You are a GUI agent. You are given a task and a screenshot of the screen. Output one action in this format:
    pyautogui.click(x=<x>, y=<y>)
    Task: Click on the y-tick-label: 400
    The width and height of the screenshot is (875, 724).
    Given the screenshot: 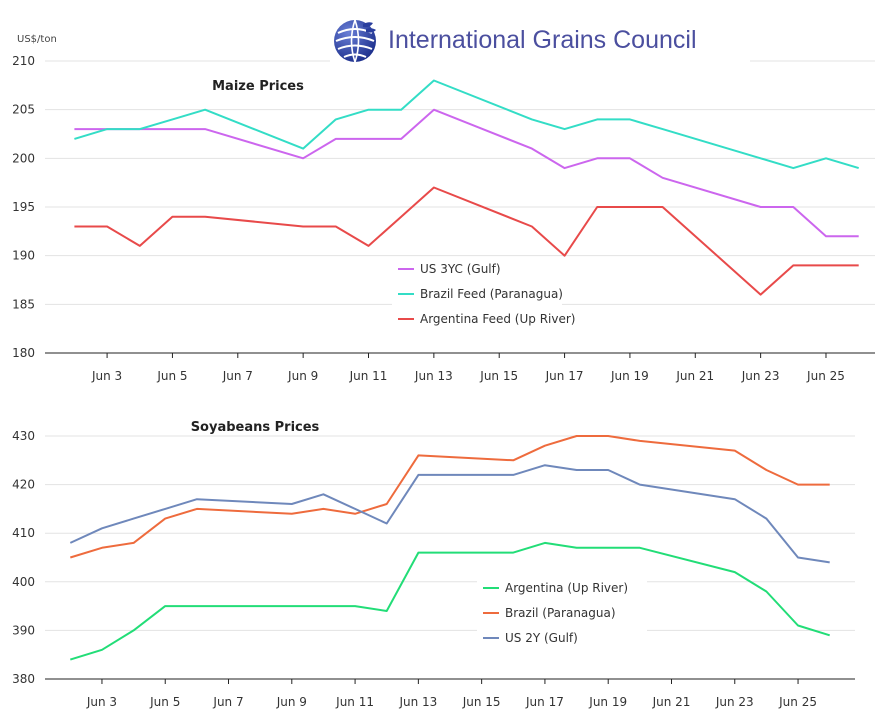 What is the action you would take?
    pyautogui.click(x=23, y=582)
    